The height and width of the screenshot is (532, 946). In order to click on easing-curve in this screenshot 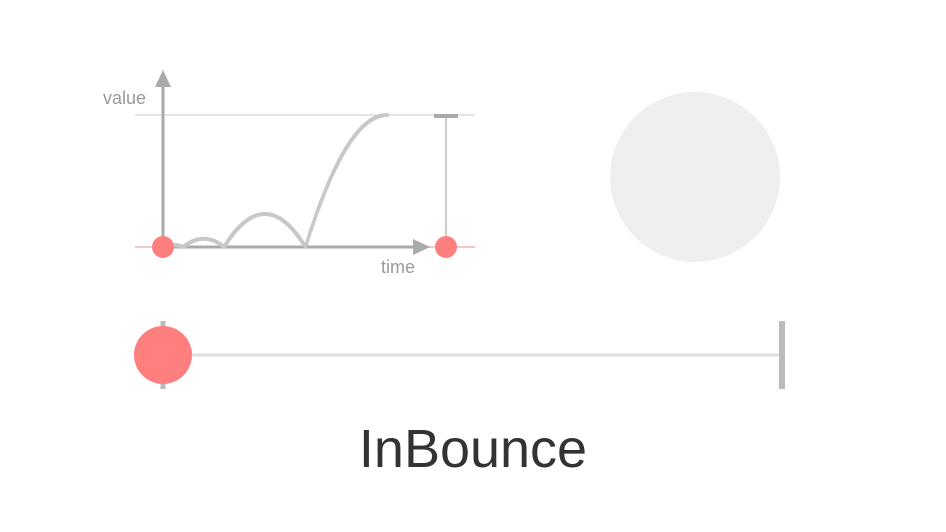, I will do `click(275, 181)`.